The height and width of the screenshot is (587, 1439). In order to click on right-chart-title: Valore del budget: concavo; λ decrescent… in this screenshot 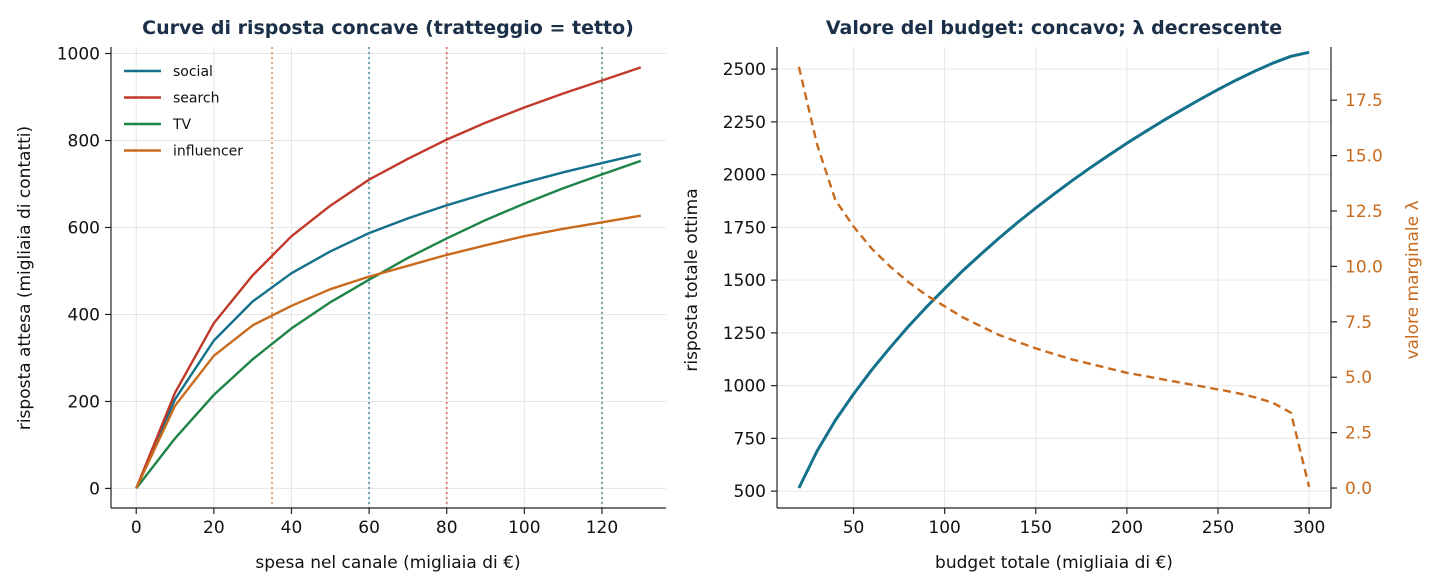, I will do `click(1054, 28)`.